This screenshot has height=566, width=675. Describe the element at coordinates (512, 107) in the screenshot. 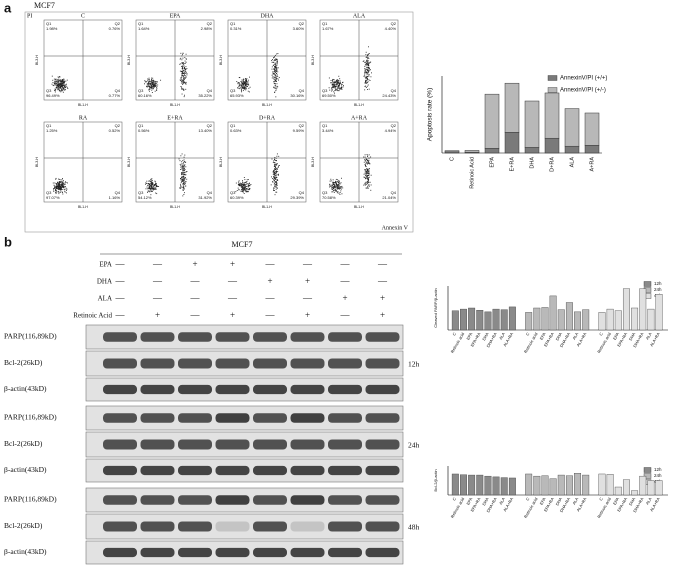

I see `bar-segment` at that location.